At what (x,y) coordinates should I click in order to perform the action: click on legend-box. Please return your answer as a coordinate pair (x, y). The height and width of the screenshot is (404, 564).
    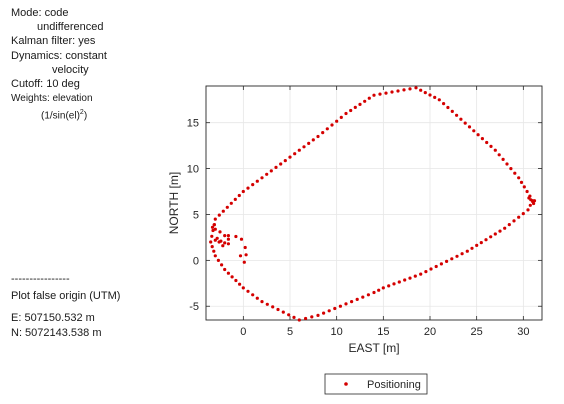
    Looking at the image, I should click on (376, 384).